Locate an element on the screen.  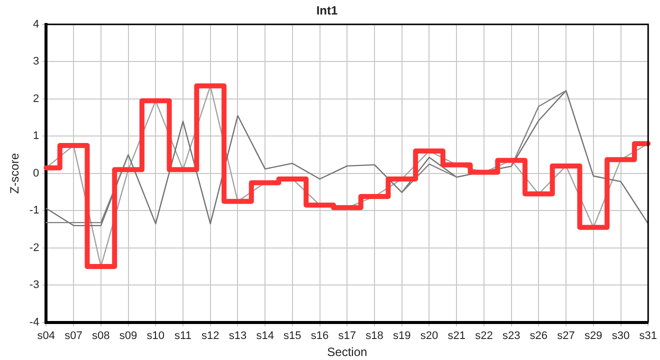
x-tick-label: s21 is located at coordinates (457, 336).